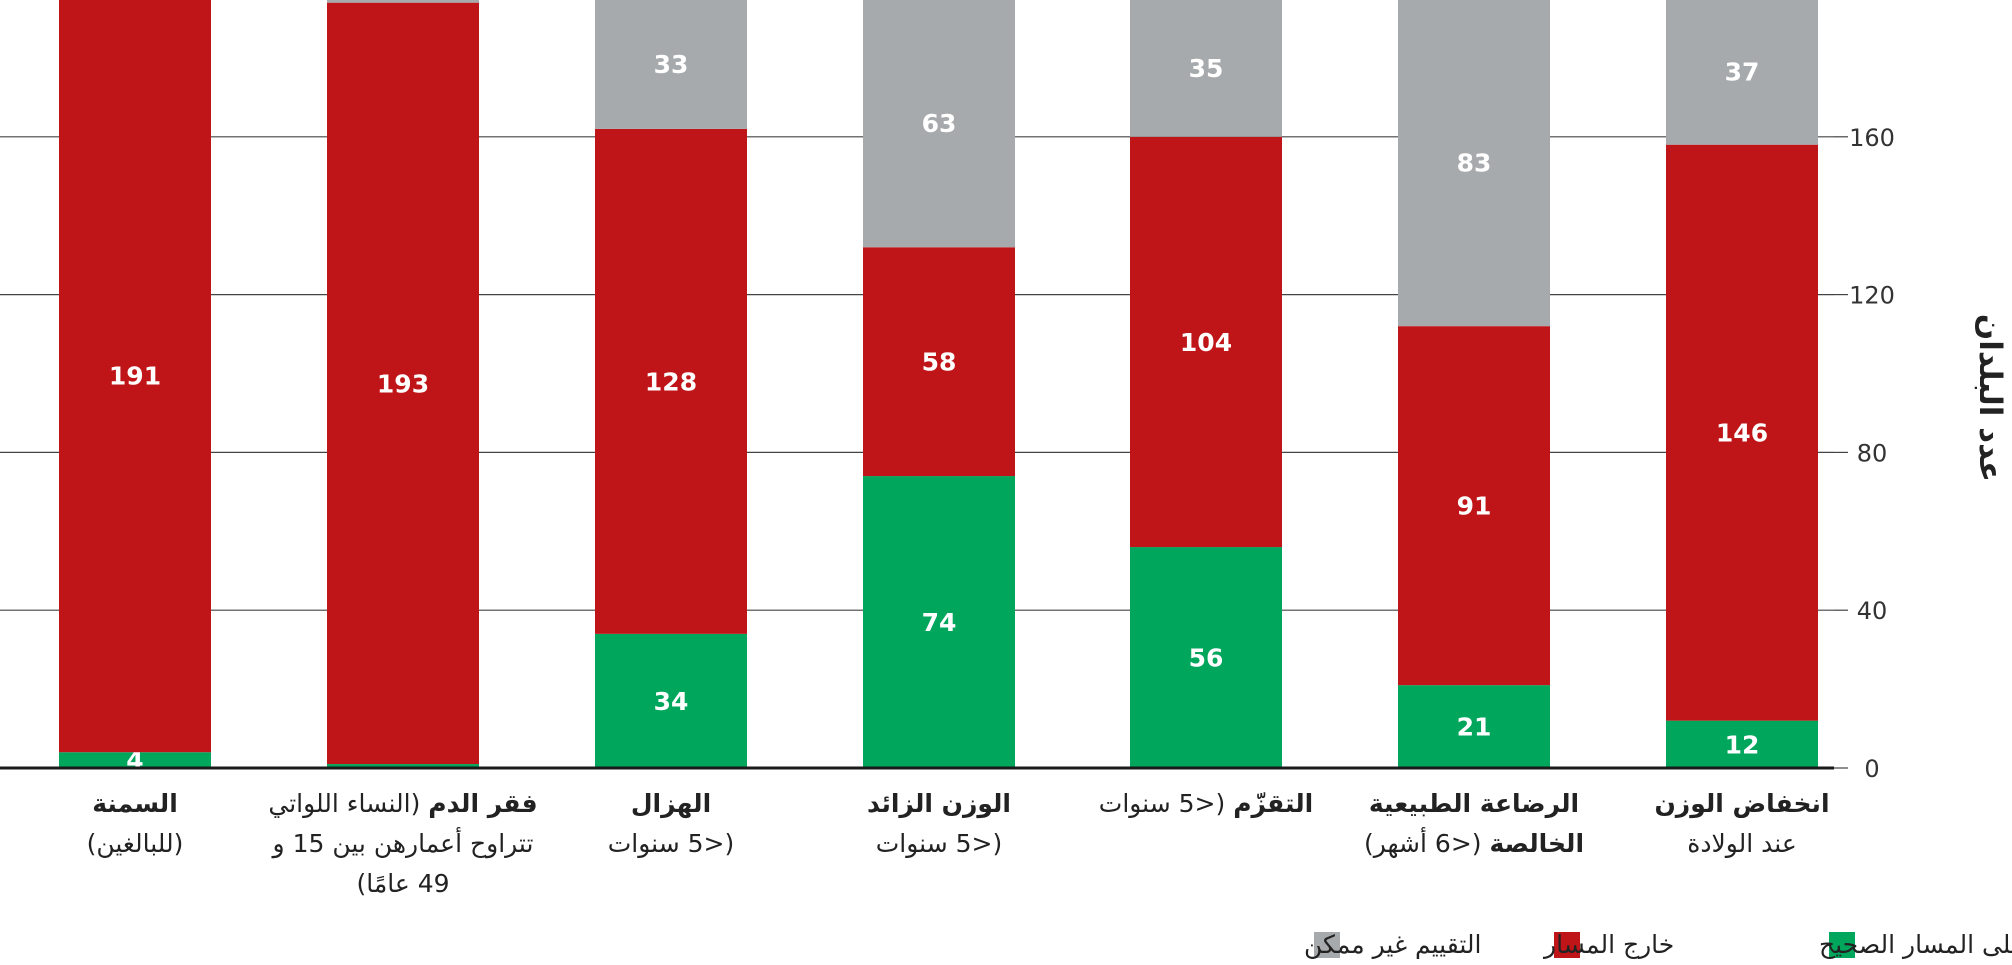  I want to click on data-label: 37, so click(1742, 72).